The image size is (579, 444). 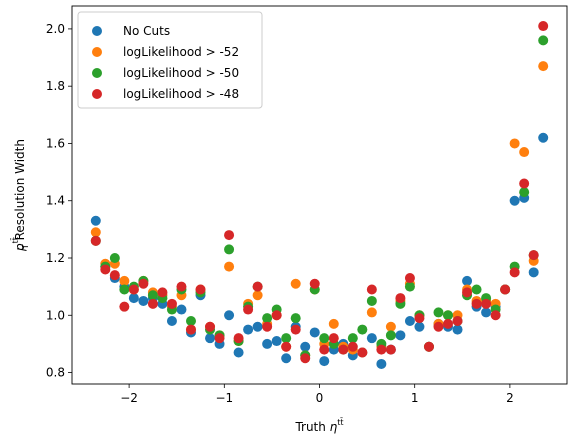 What do you see at coordinates (55, 373) in the screenshot?
I see `y-tick-label: 0.8` at bounding box center [55, 373].